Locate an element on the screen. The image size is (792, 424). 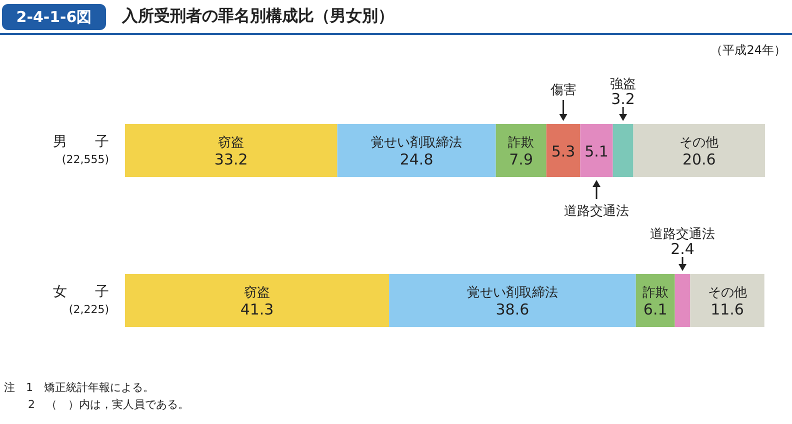
data-label: 5.1 is located at coordinates (596, 151).